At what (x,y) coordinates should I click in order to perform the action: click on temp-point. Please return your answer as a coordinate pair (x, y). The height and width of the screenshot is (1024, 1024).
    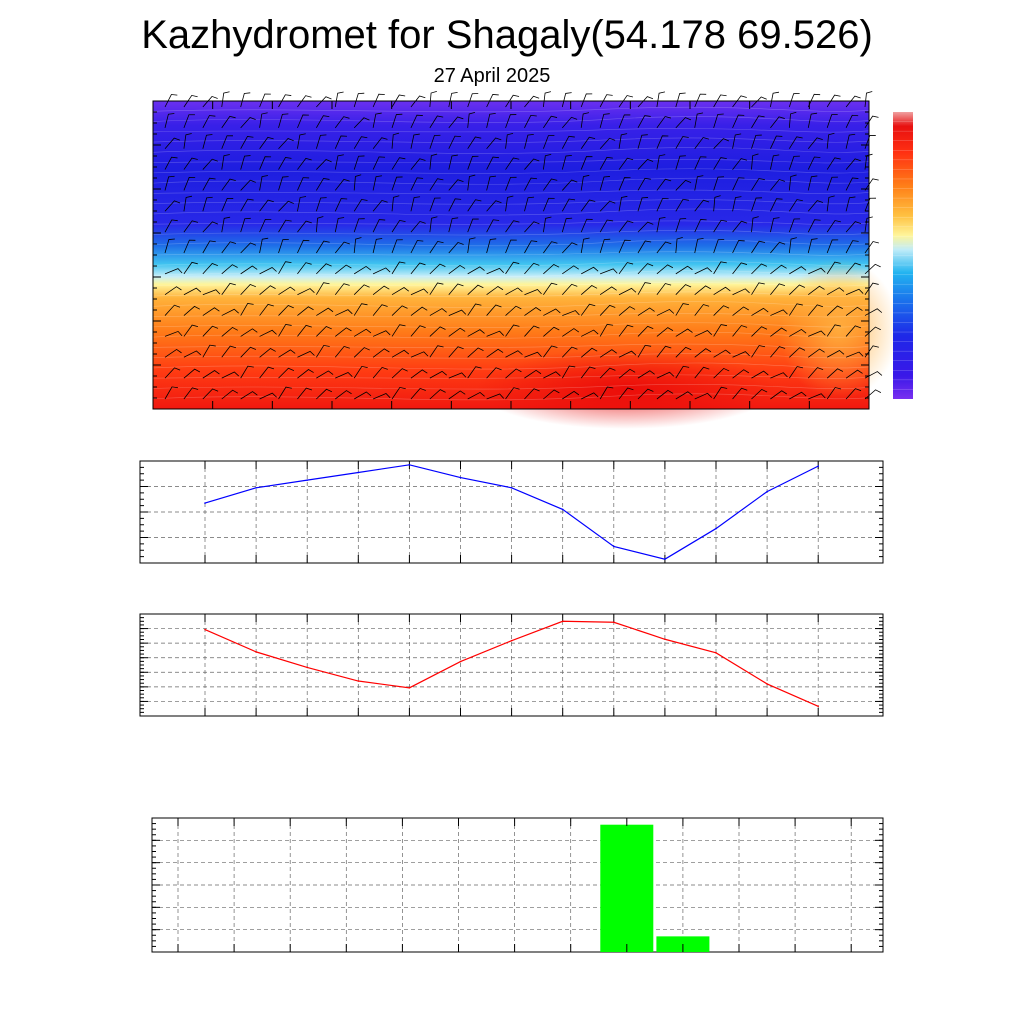
    Looking at the image, I should click on (614, 622).